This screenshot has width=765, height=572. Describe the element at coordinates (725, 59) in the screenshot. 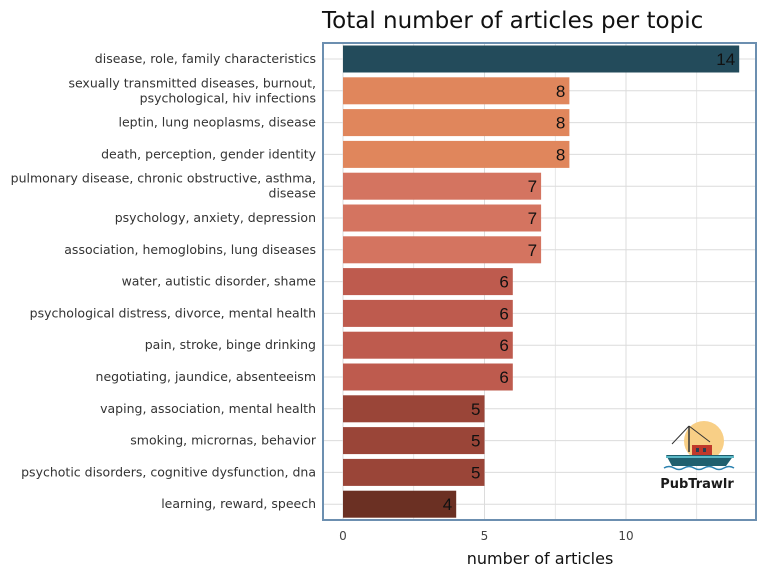

I see `bar-value-label: 14` at that location.